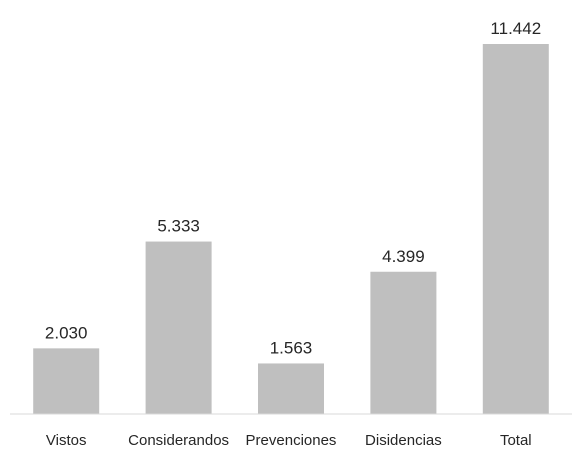 The height and width of the screenshot is (454, 580). Describe the element at coordinates (66, 440) in the screenshot. I see `x-tick-label-vistos: Vistos` at that location.